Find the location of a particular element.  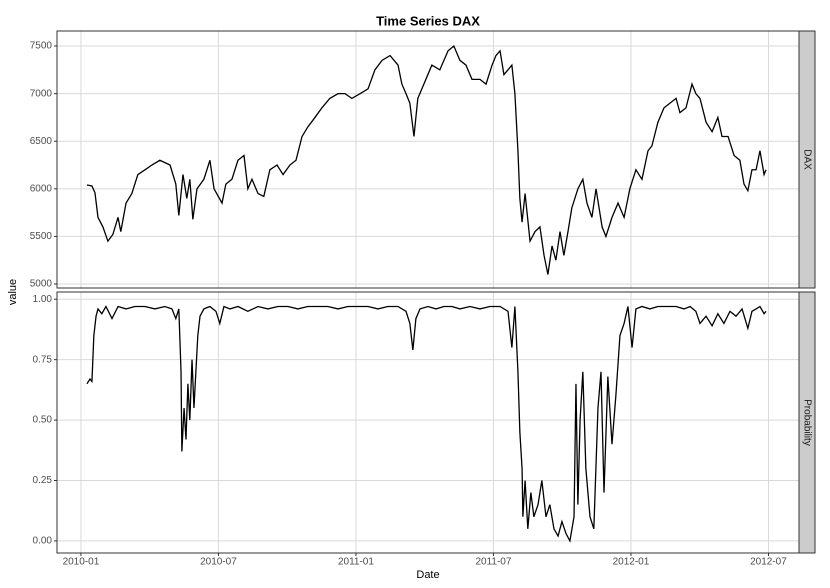

y-tick-label: 5500 is located at coordinates (41, 236).